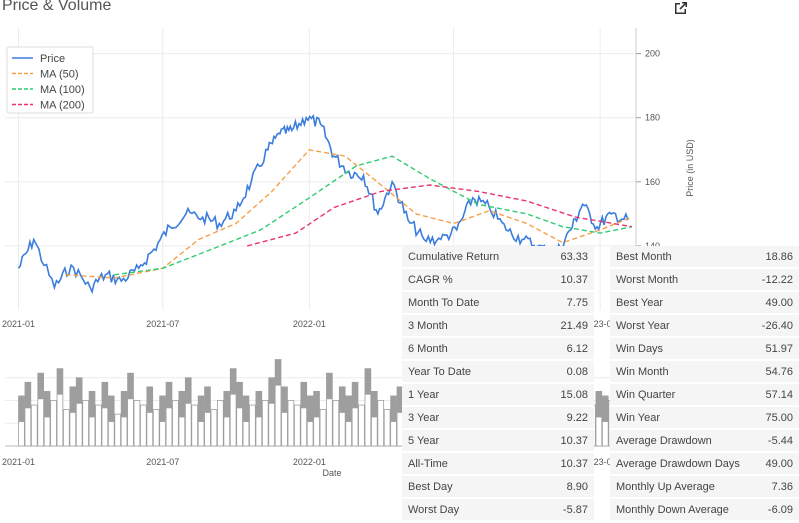  I want to click on legend-label: MA (200), so click(62, 106).